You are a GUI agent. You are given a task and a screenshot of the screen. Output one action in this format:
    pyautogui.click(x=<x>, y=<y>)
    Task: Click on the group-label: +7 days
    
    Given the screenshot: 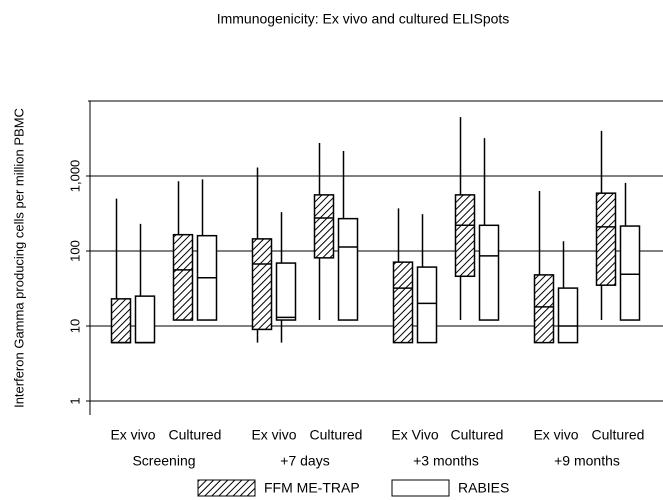 What is the action you would take?
    pyautogui.click(x=304, y=461)
    